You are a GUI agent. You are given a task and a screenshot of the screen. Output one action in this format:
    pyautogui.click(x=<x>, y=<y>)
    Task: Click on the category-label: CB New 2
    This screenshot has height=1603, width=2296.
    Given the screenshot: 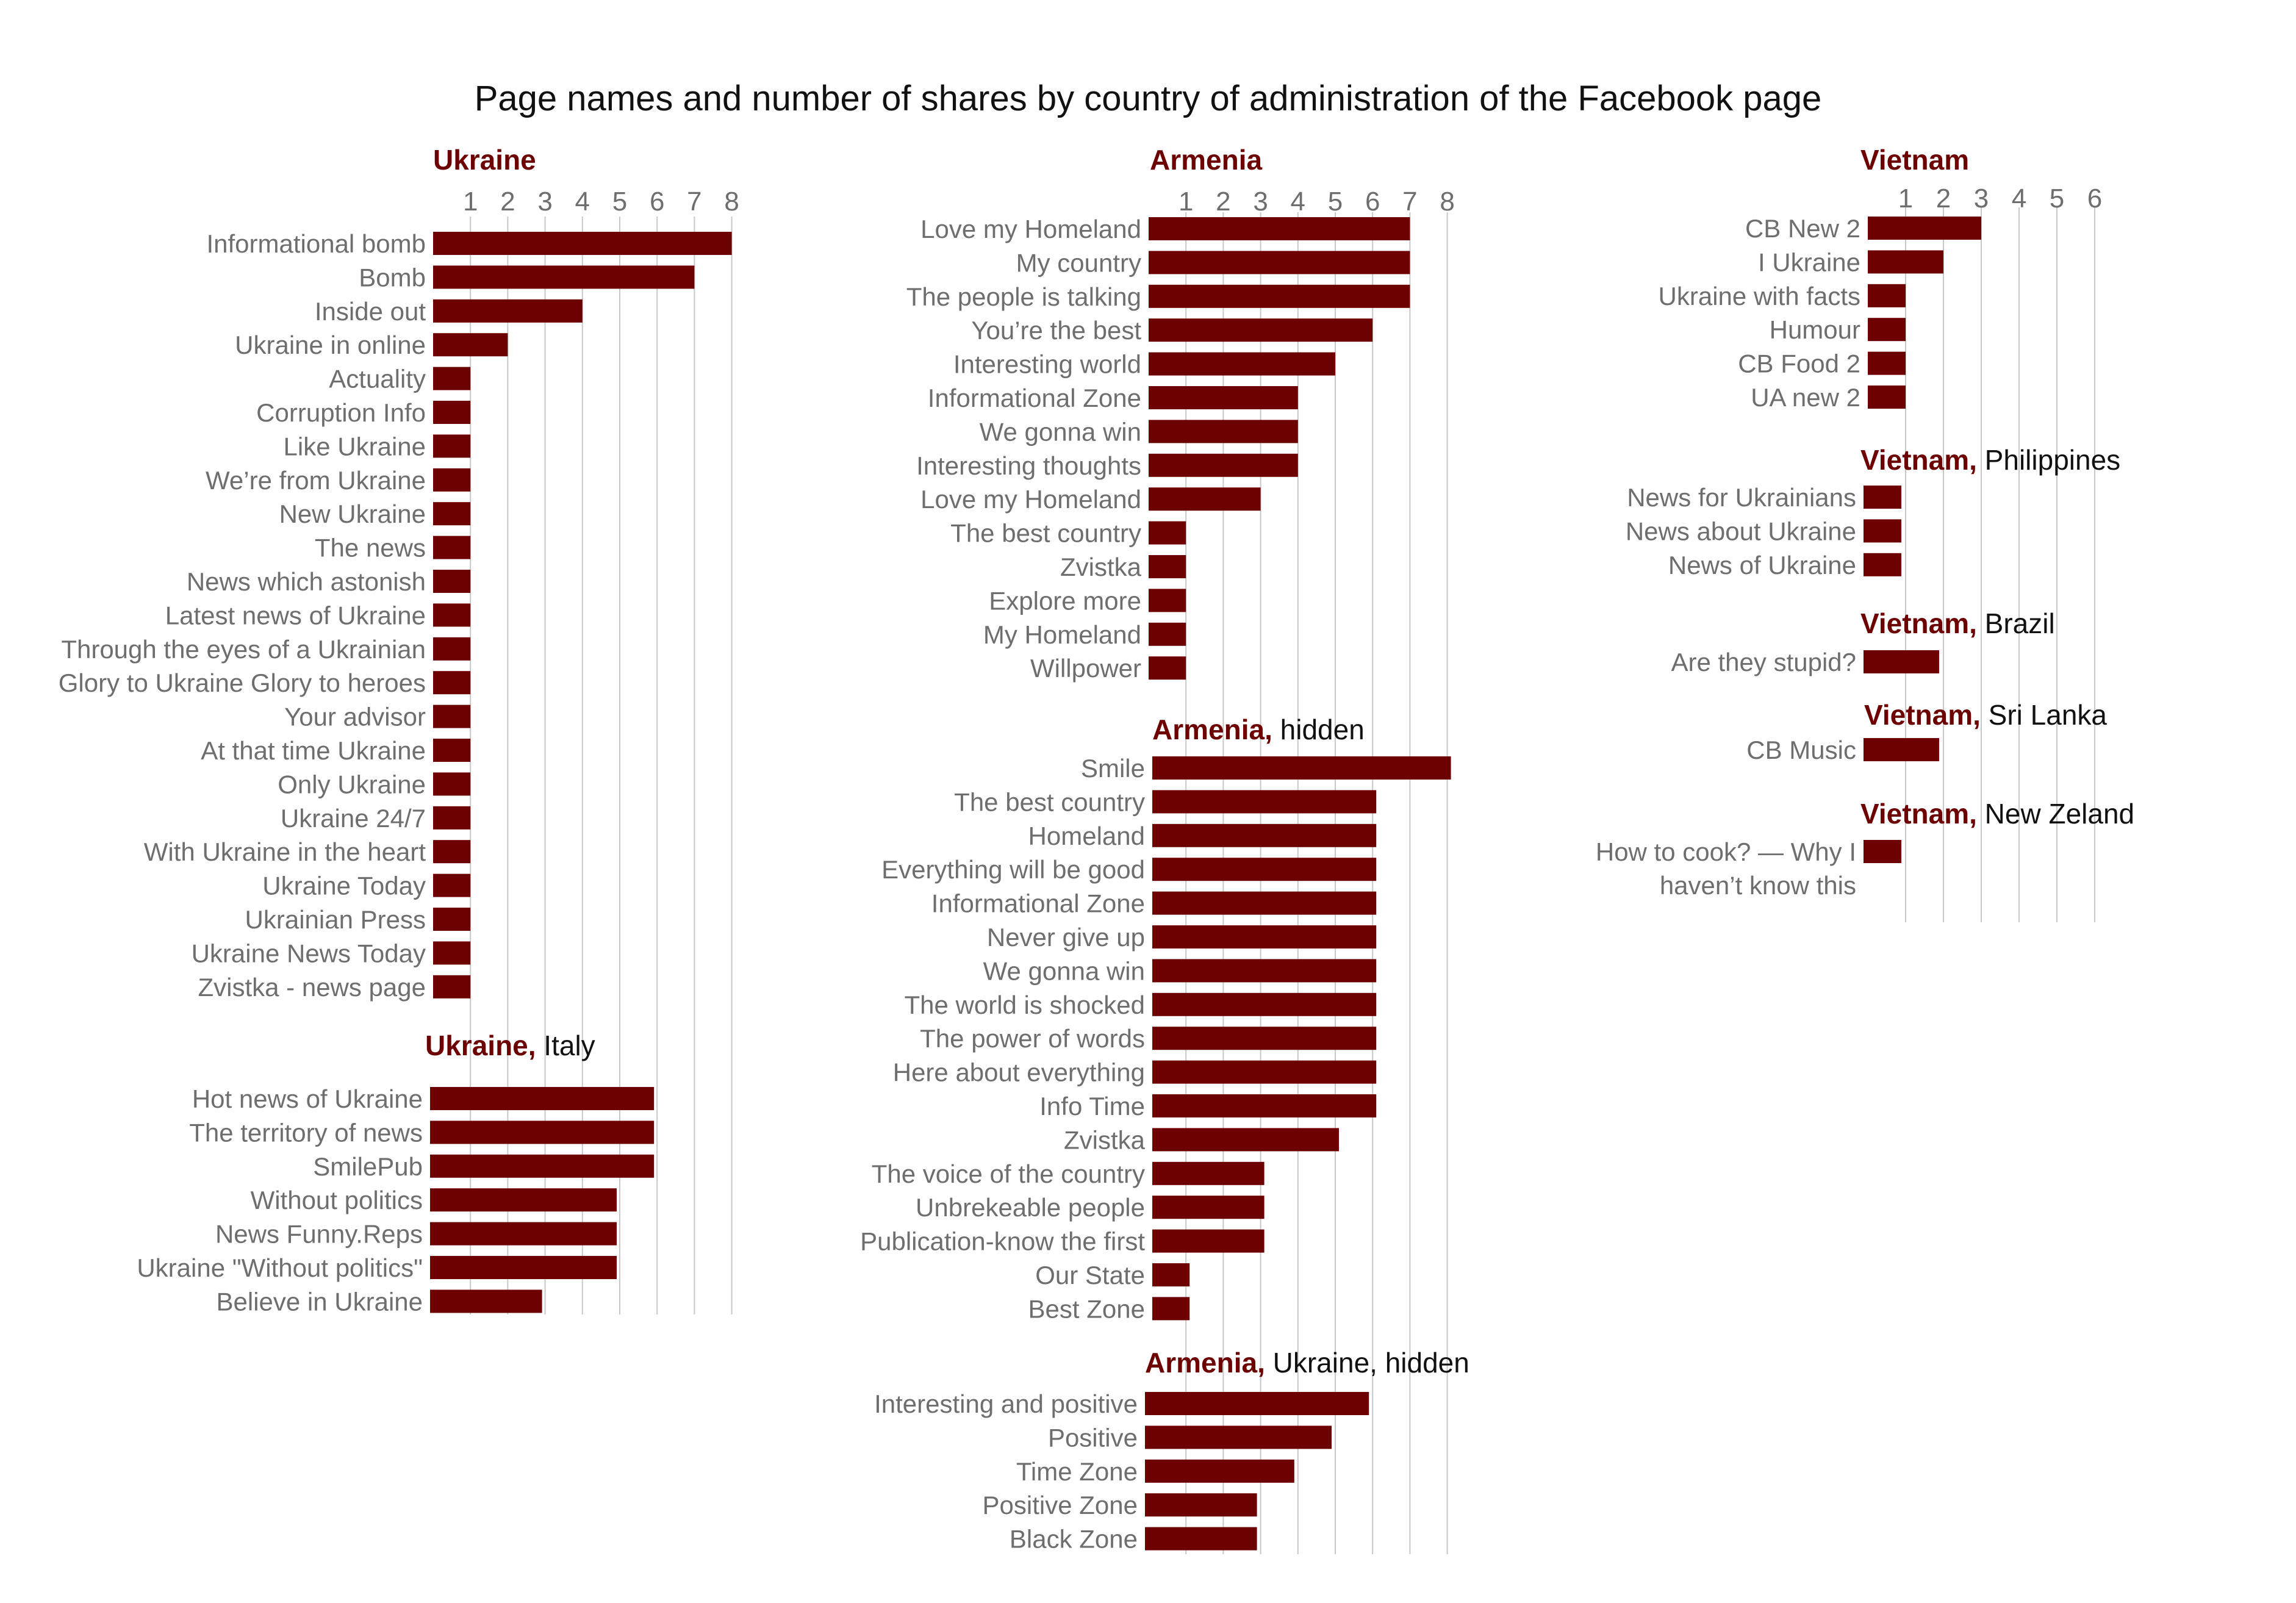 What is the action you would take?
    pyautogui.click(x=1802, y=228)
    